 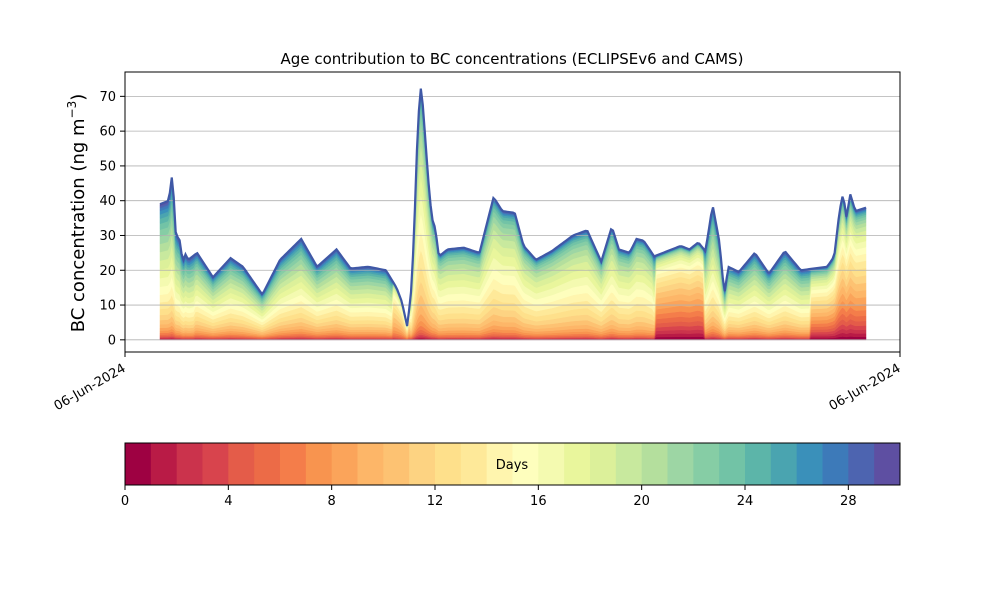 I want to click on colorbar-tick-label-20: 20, so click(x=641, y=501).